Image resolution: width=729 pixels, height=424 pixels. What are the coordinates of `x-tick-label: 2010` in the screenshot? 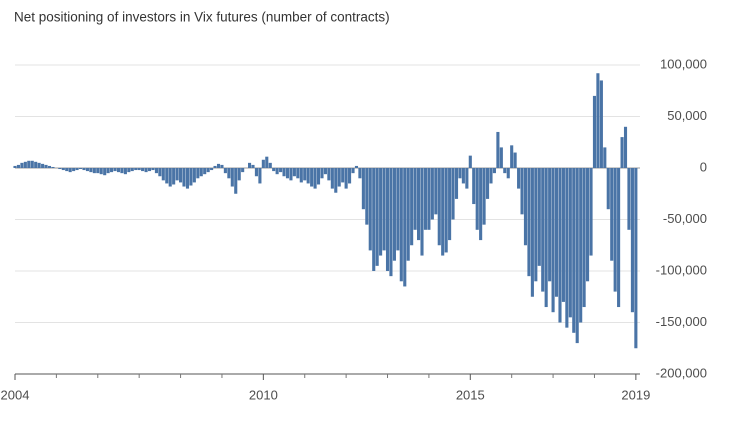 It's located at (263, 394).